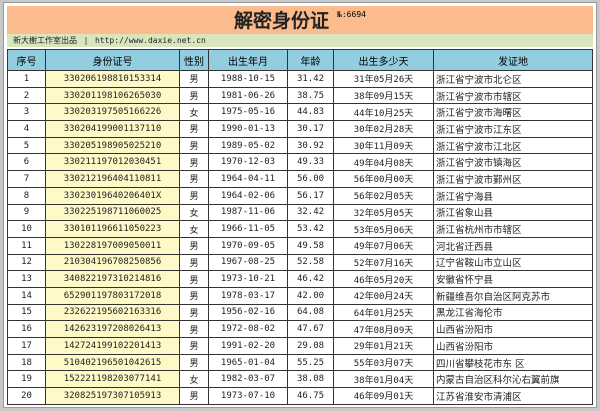 This screenshot has width=600, height=411. What do you see at coordinates (383, 362) in the screenshot?
I see `cell-days-lived: 55年03月07天` at bounding box center [383, 362].